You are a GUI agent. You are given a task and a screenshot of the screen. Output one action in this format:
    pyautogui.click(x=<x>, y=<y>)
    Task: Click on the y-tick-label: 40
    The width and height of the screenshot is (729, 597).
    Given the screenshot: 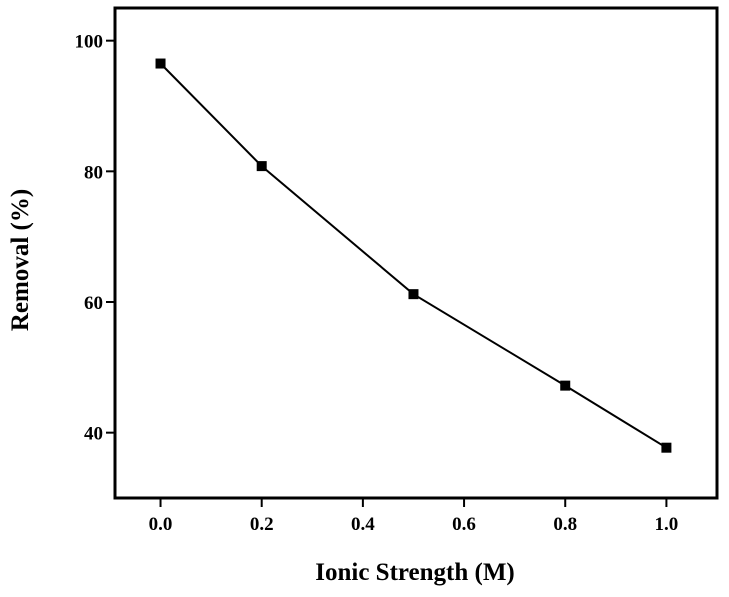 What is the action you would take?
    pyautogui.click(x=93, y=434)
    